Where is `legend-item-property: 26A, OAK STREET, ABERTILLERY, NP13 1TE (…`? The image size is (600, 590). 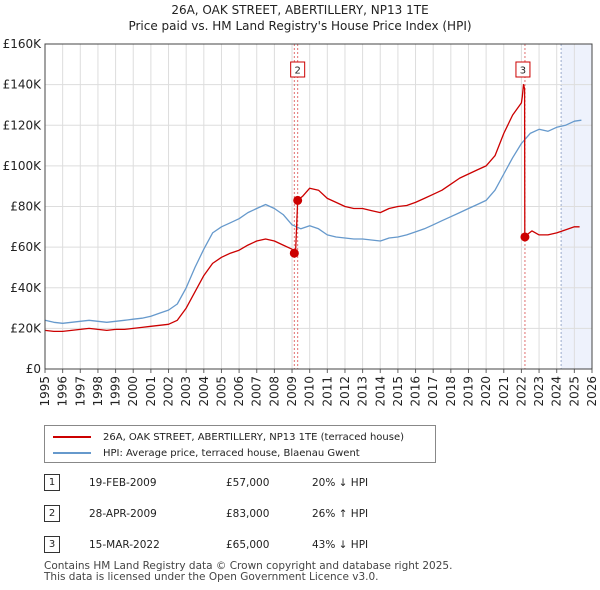
legend-item-property: 26A, OAK STREET, ABERTILLERY, NP13 1TE (… is located at coordinates (228, 437).